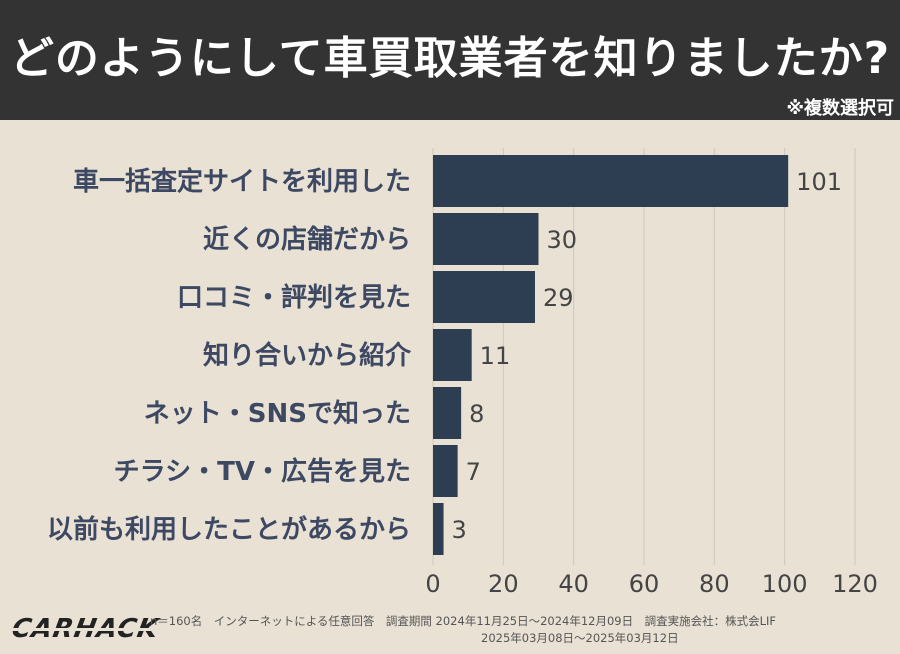 The height and width of the screenshot is (654, 900). I want to click on value-label-0: 101, so click(819, 182).